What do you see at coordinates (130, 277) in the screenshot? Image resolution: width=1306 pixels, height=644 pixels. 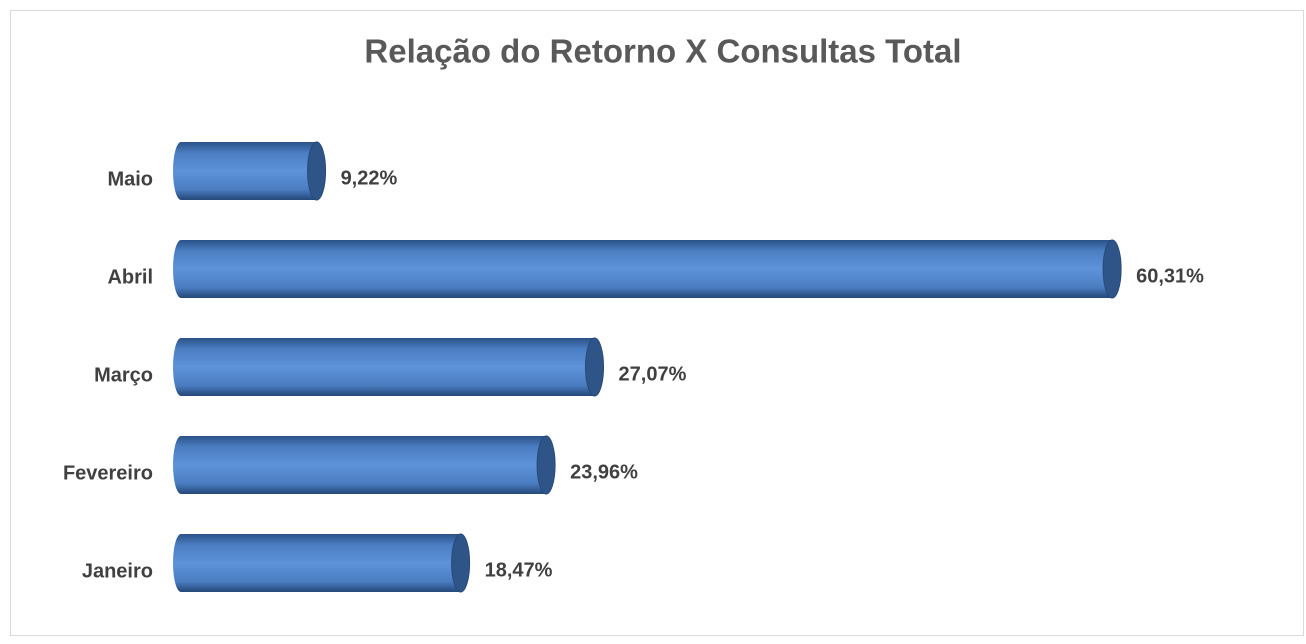 I see `y-tick-label: Abril` at bounding box center [130, 277].